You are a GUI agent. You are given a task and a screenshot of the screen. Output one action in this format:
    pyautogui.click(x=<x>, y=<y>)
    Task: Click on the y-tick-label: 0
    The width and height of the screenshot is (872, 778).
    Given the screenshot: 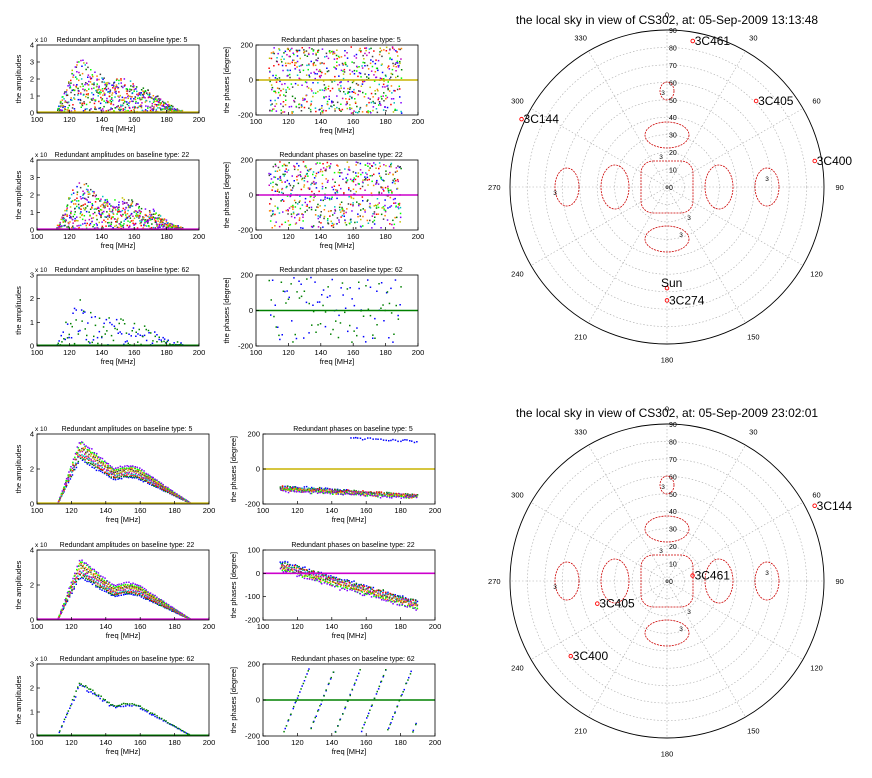 What is the action you would take?
    pyautogui.click(x=32, y=346)
    